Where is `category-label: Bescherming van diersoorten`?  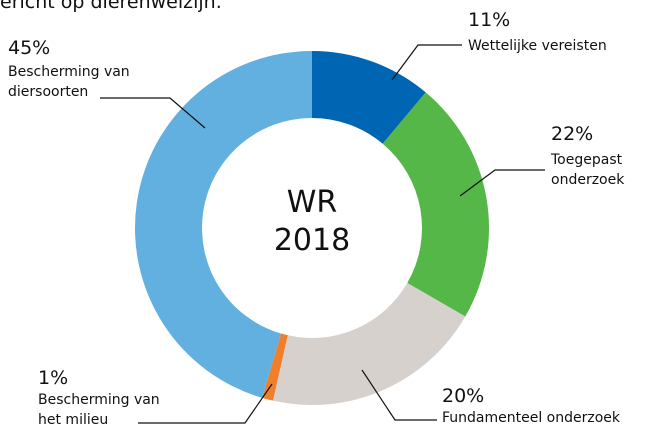
category-label: Bescherming van diersoorten is located at coordinates (69, 82).